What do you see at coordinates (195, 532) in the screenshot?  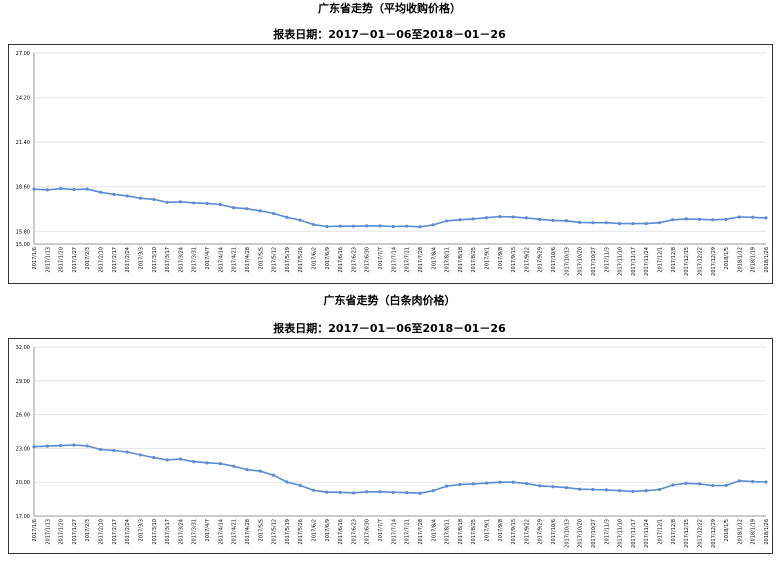 I see `chart2-x-tick-label: 2017/3/31` at bounding box center [195, 532].